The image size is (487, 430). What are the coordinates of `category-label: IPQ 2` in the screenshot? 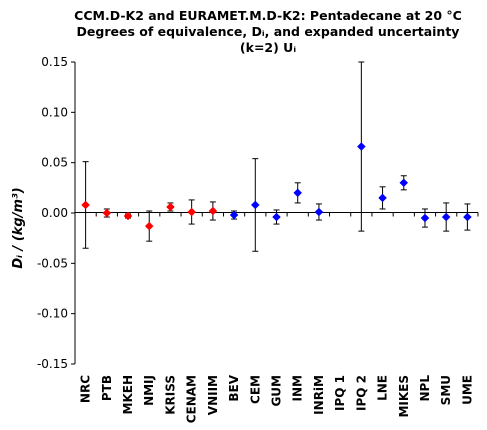 It's located at (361, 393).